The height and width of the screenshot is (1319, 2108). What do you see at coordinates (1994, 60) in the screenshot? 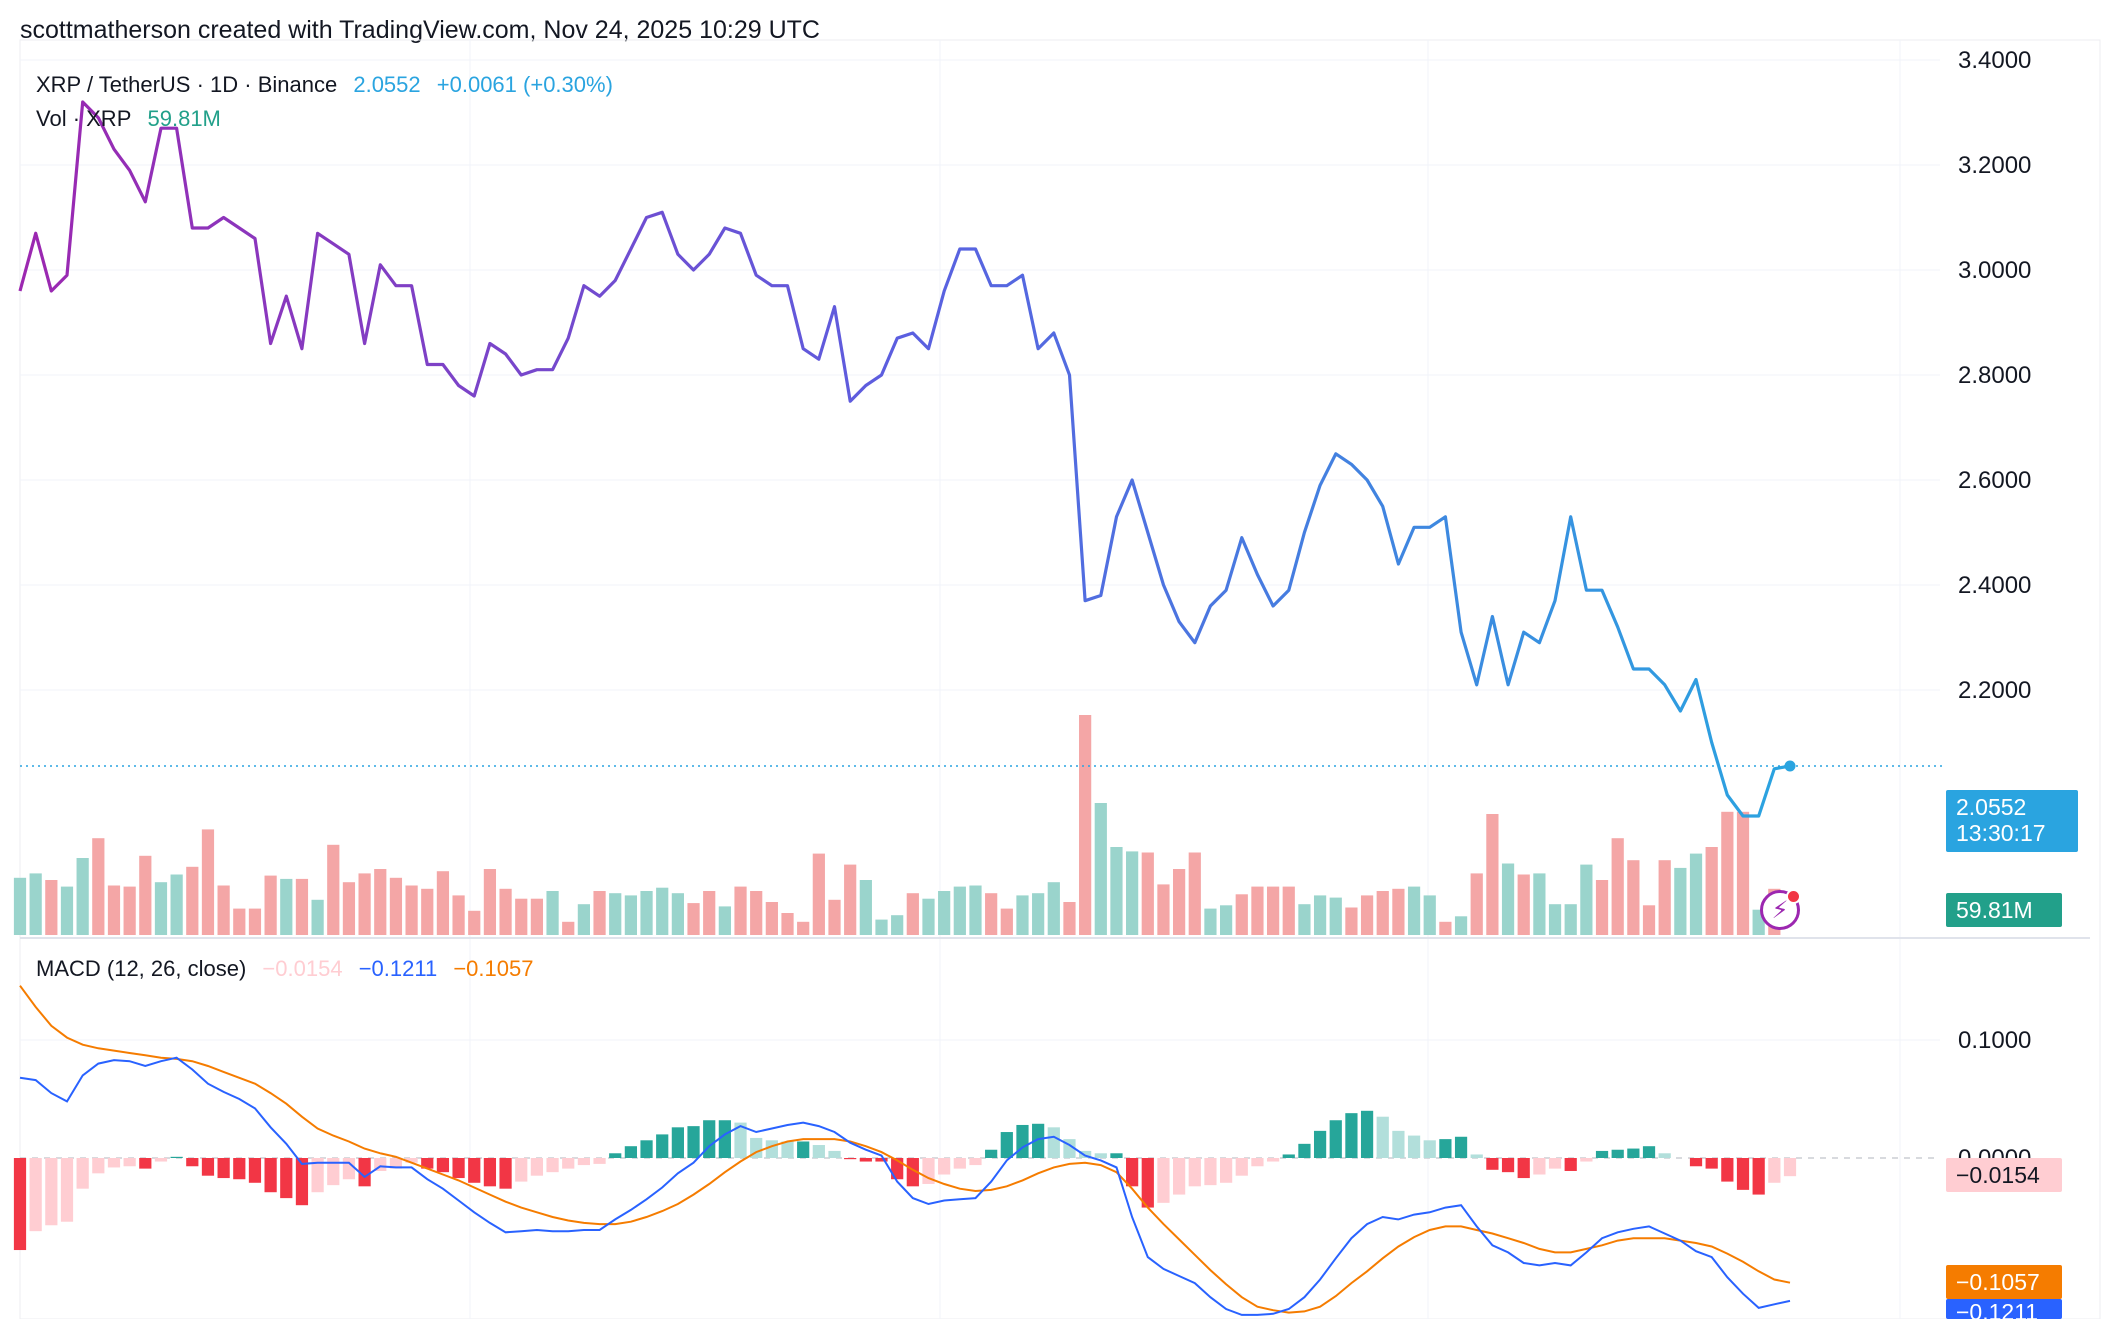
I see `price-tick-label: 3.4000` at bounding box center [1994, 60].